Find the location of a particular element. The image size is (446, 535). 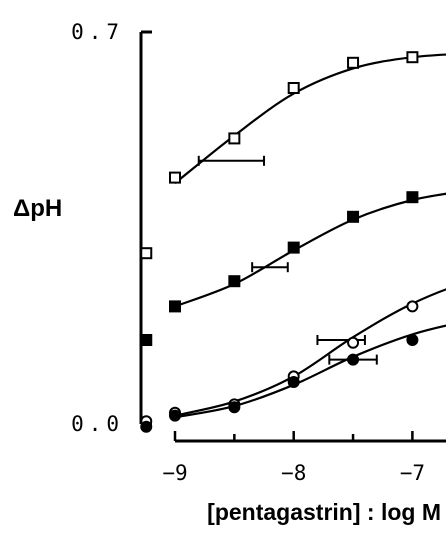

x-axis-title: [pentagastrin] : log M is located at coordinates (324, 512).